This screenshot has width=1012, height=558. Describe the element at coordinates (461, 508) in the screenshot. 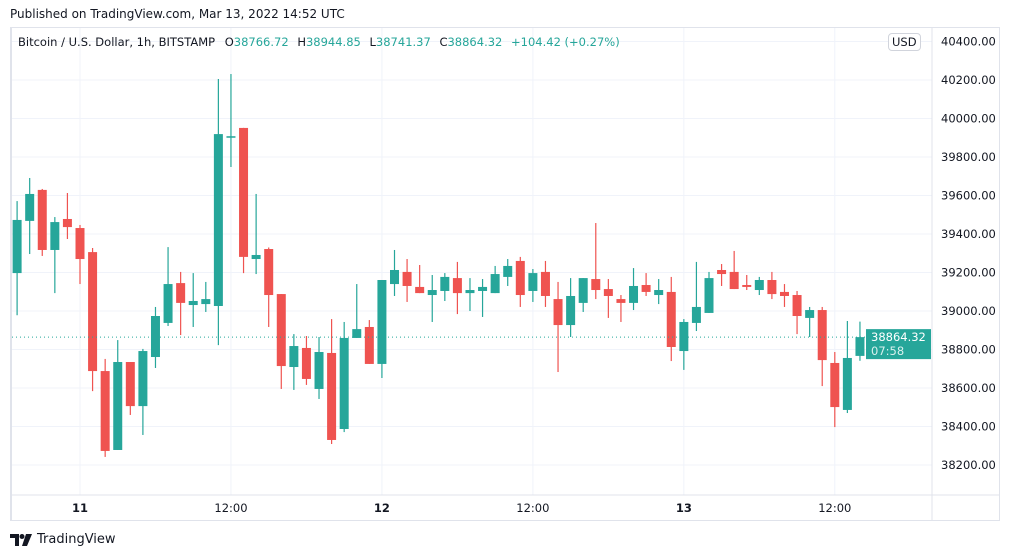

I see `time-axis: 11 12:00 12 12:00 13 12:00` at that location.